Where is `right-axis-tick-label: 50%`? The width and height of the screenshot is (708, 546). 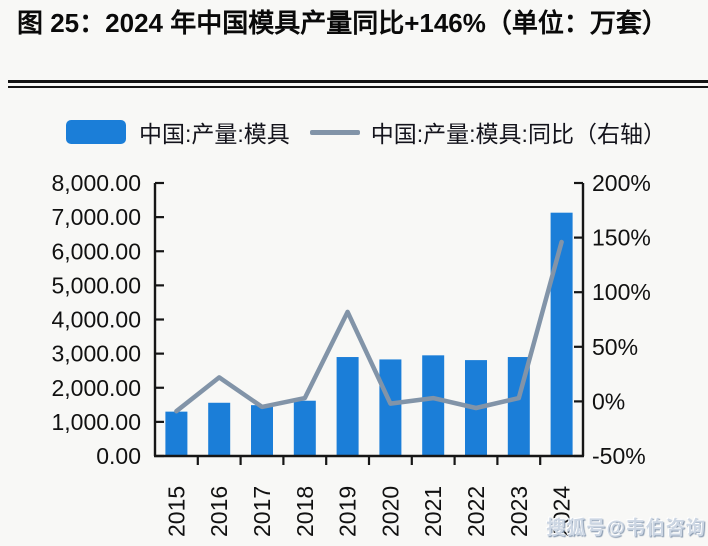 right-axis-tick-label: 50% is located at coordinates (615, 347).